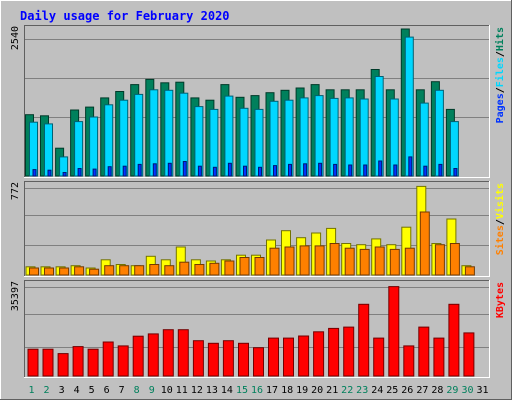 The height and width of the screenshot is (400, 512). I want to click on x-axis-day-label: 15, so click(242, 390).